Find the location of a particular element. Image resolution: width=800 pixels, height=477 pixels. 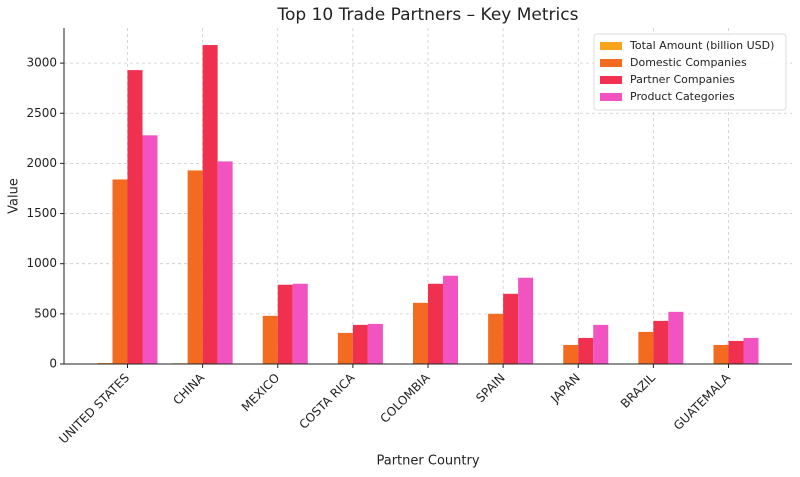

x-tick-label: JAPAN is located at coordinates (564, 388).